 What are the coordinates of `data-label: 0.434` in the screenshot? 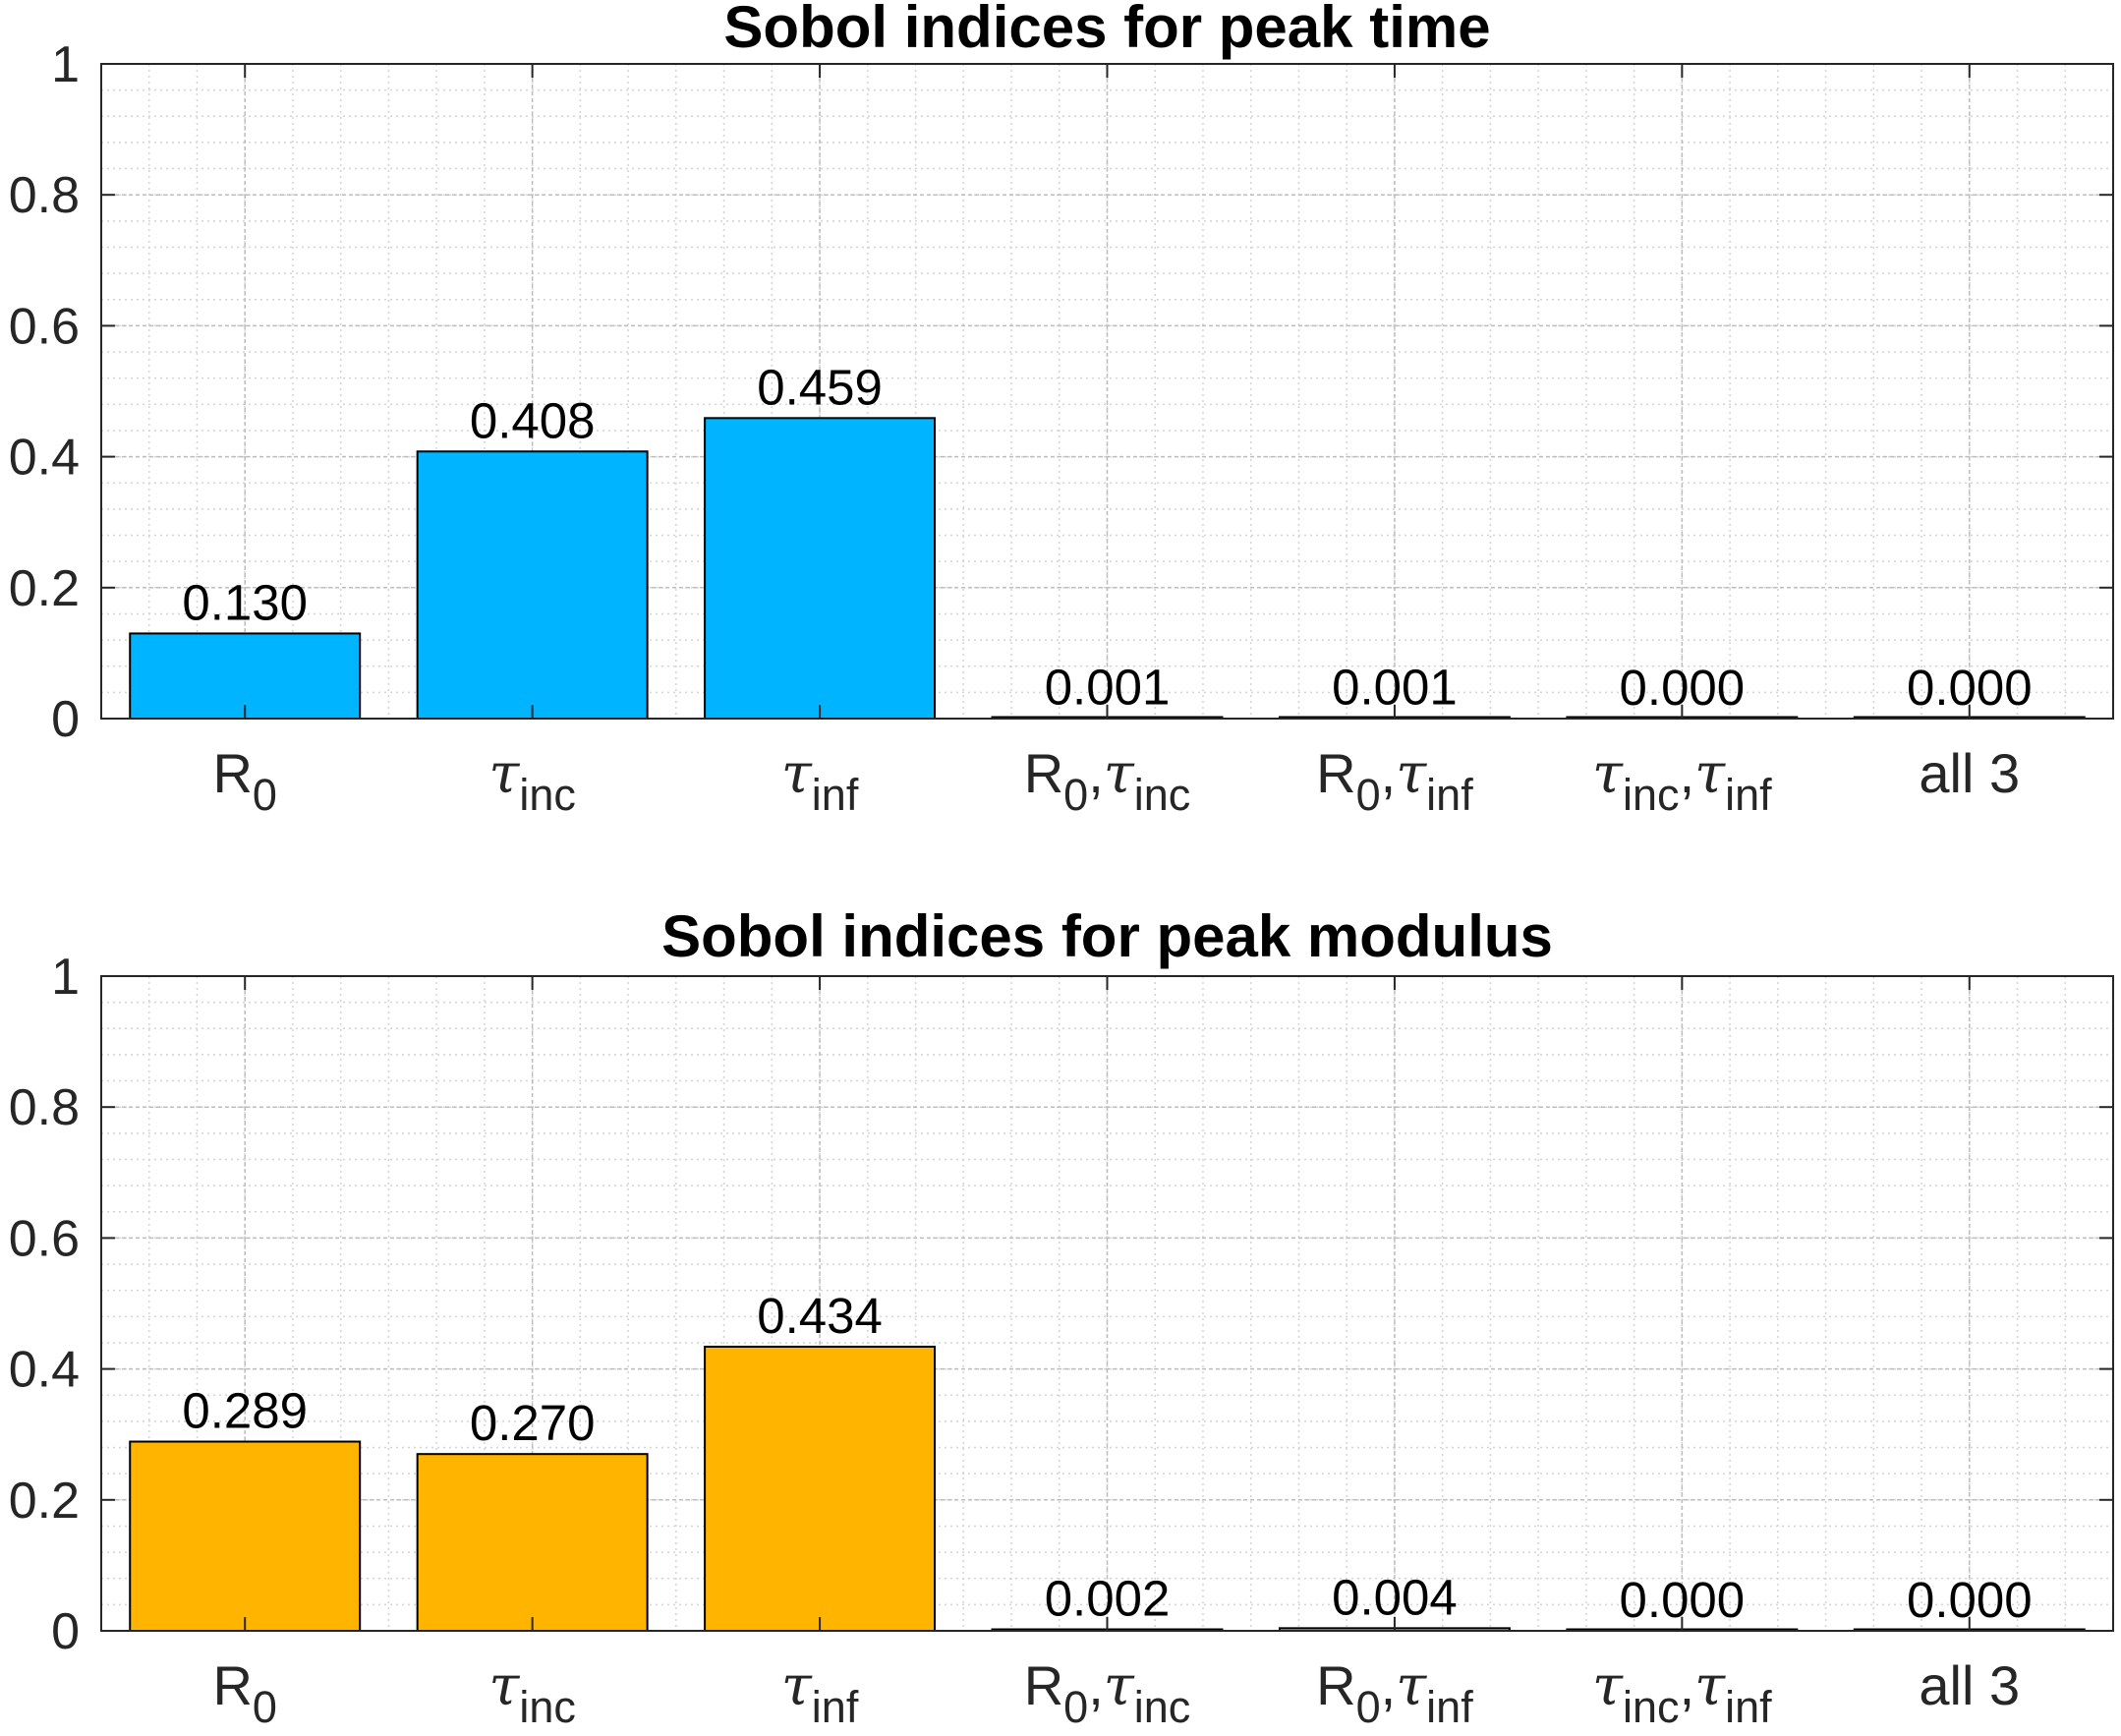 It's located at (820, 1316).